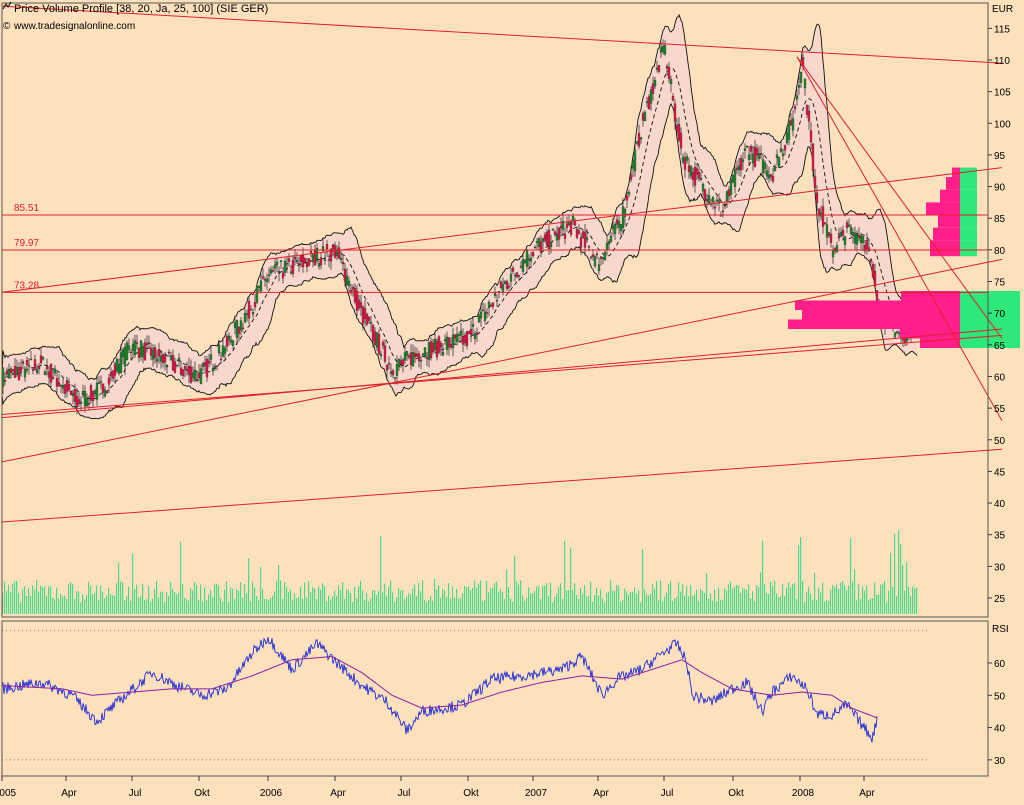 The image size is (1024, 805). What do you see at coordinates (1000, 504) in the screenshot?
I see `price-tick-label: 40` at bounding box center [1000, 504].